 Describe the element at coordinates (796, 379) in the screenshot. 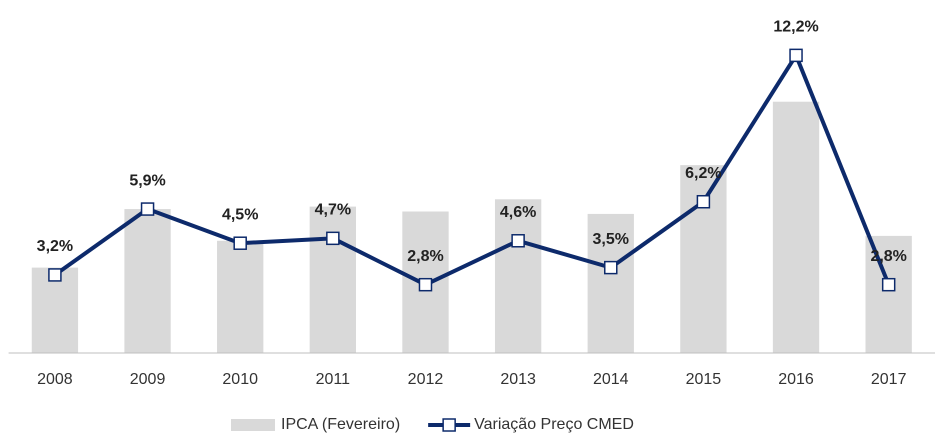

I see `x-tick-label: 2016` at that location.